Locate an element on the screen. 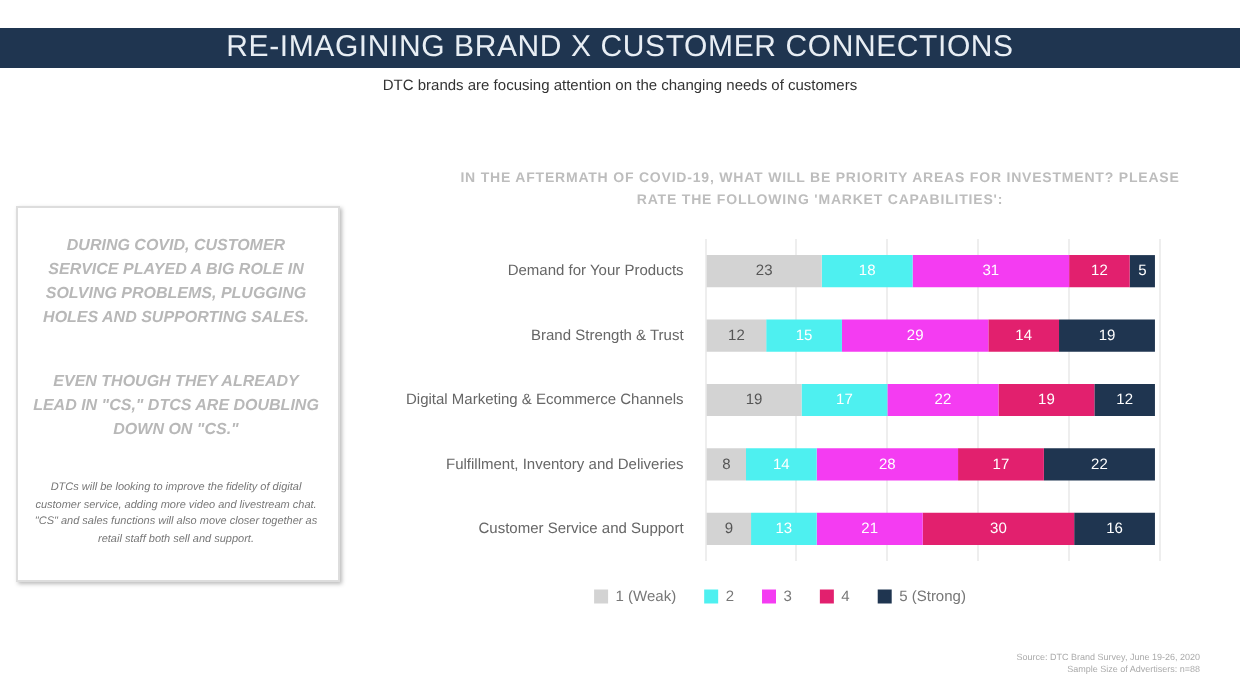 Image resolution: width=1240 pixels, height=698 pixels. text: EVEN THOUGH THEY ALREADY LEAD IN "CS," DTCS ARE DOUBLING DOWN ON "CS." is located at coordinates (176, 406).